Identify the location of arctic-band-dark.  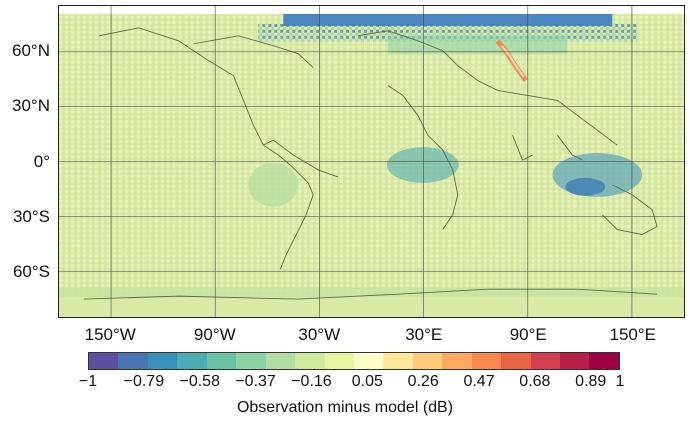
(448, 19).